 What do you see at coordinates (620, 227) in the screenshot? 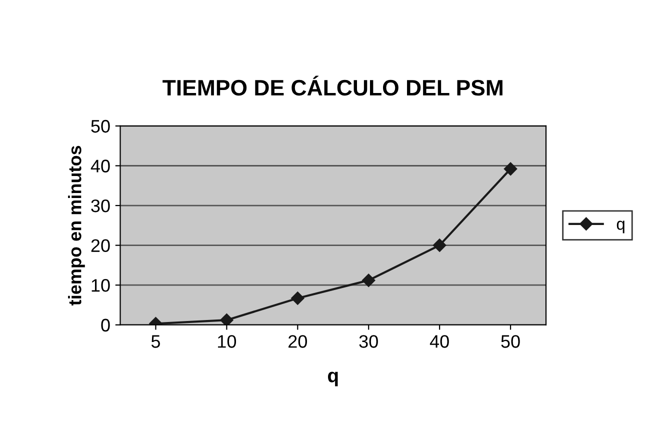
I see `legend-label: q` at bounding box center [620, 227].